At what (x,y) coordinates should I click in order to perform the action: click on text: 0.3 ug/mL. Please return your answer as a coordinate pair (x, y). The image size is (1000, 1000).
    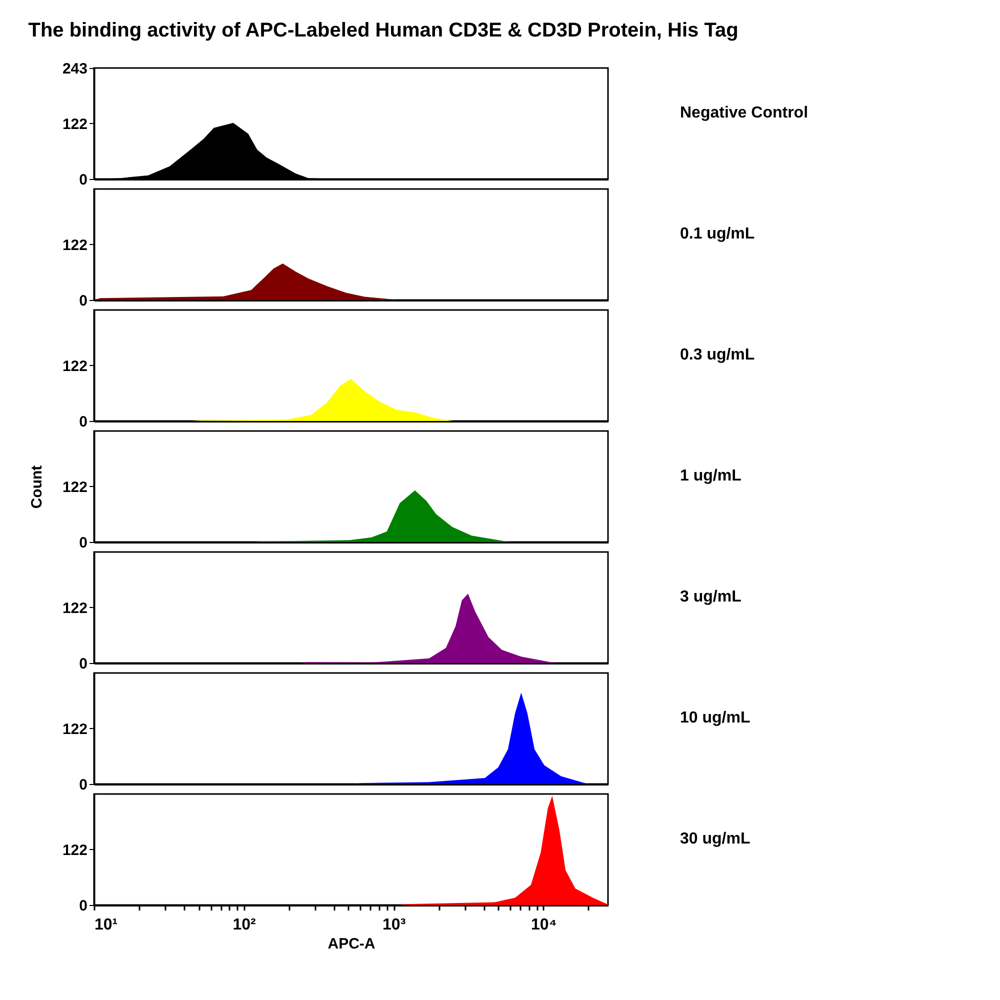
    Looking at the image, I should click on (717, 355).